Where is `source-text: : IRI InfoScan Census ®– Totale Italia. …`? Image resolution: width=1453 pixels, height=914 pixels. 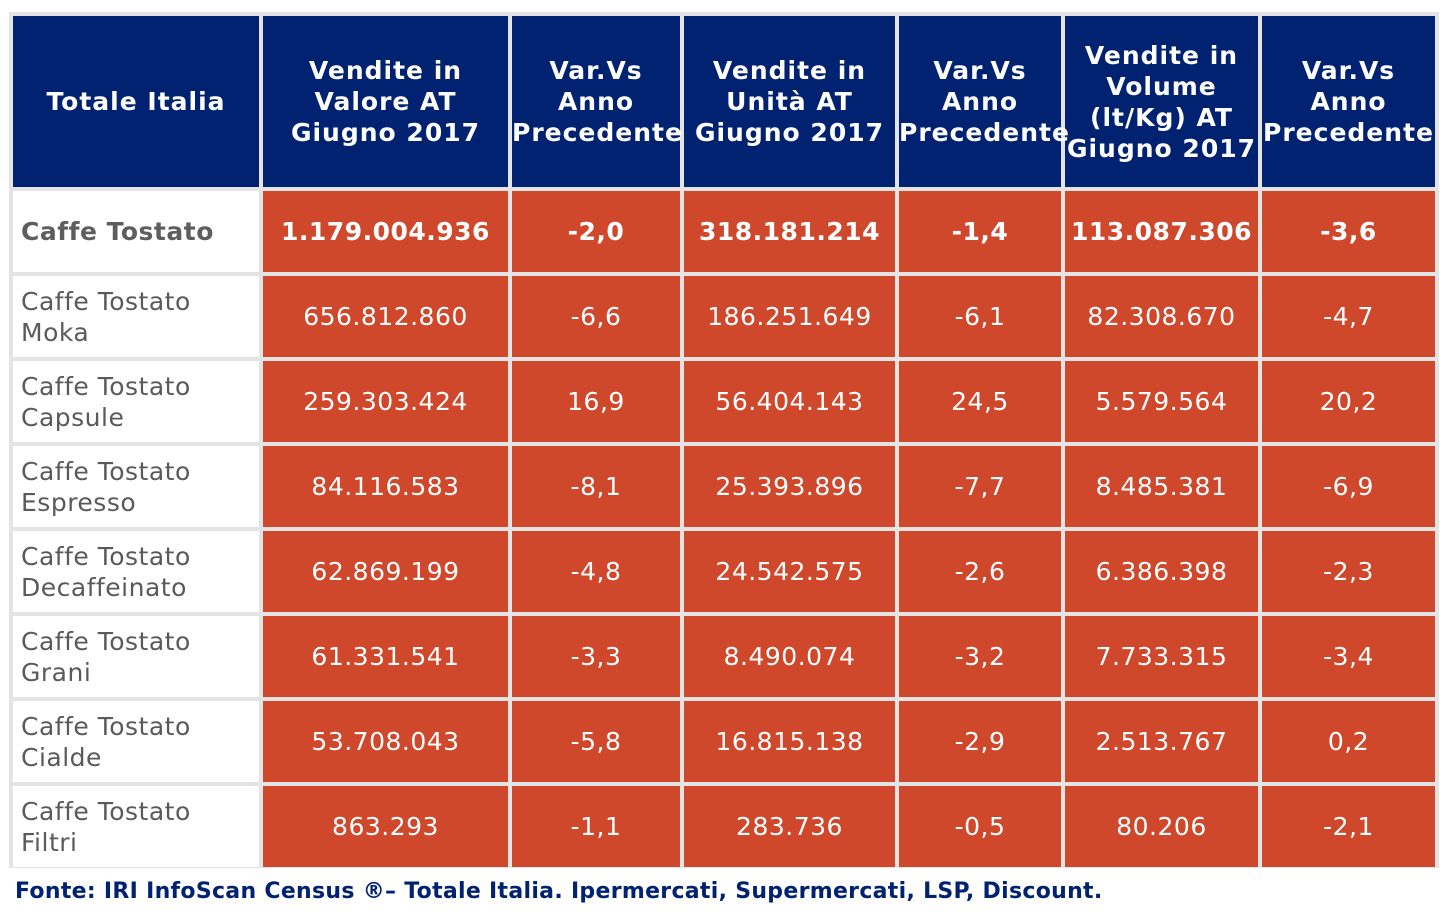 source-text: : IRI InfoScan Census ®– Totale Italia. … is located at coordinates (594, 891).